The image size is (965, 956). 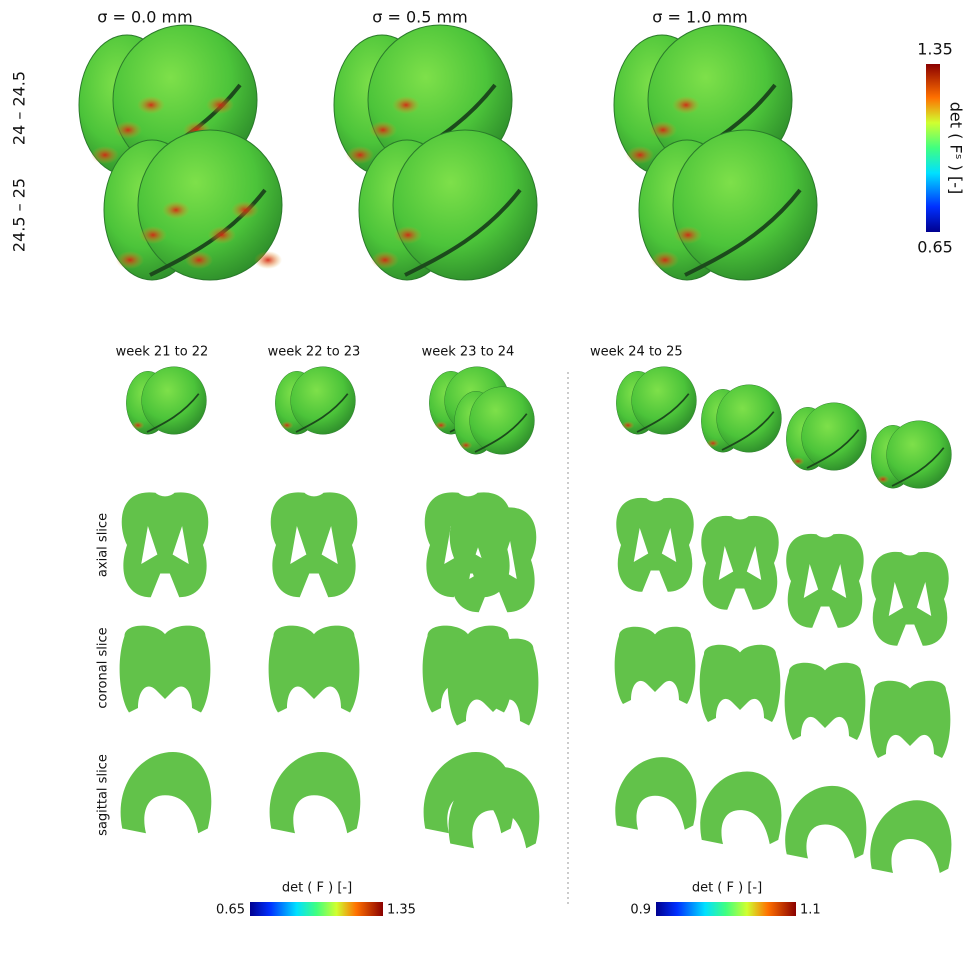 What do you see at coordinates (314, 352) in the screenshot?
I see `column-title: week 22 to 23` at bounding box center [314, 352].